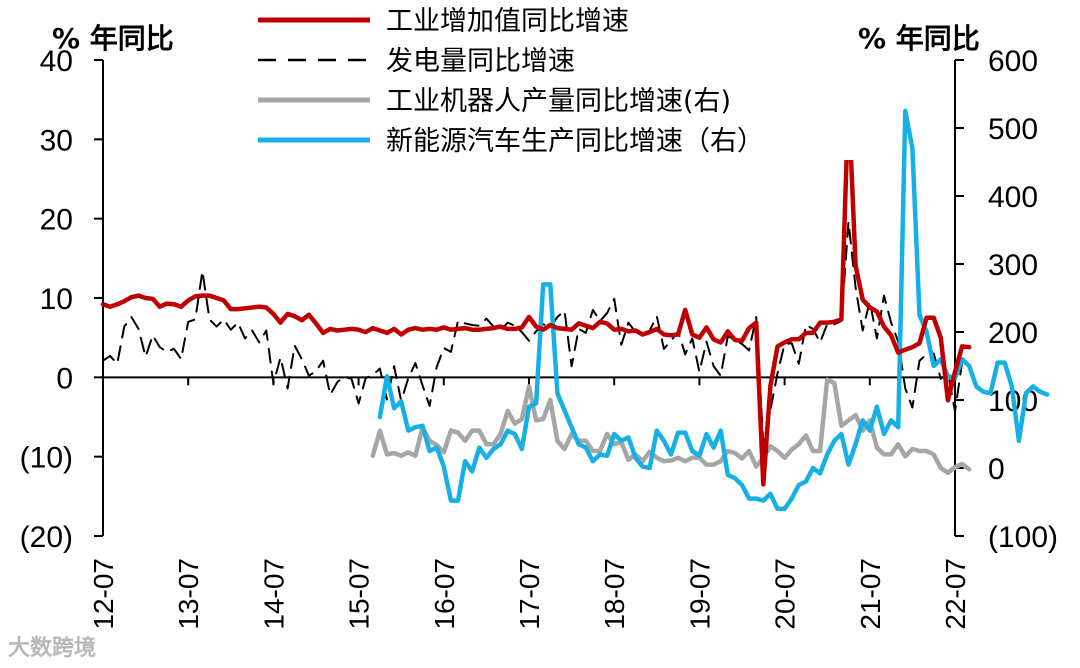  What do you see at coordinates (56, 61) in the screenshot?
I see `left-tick-label: 40` at bounding box center [56, 61].